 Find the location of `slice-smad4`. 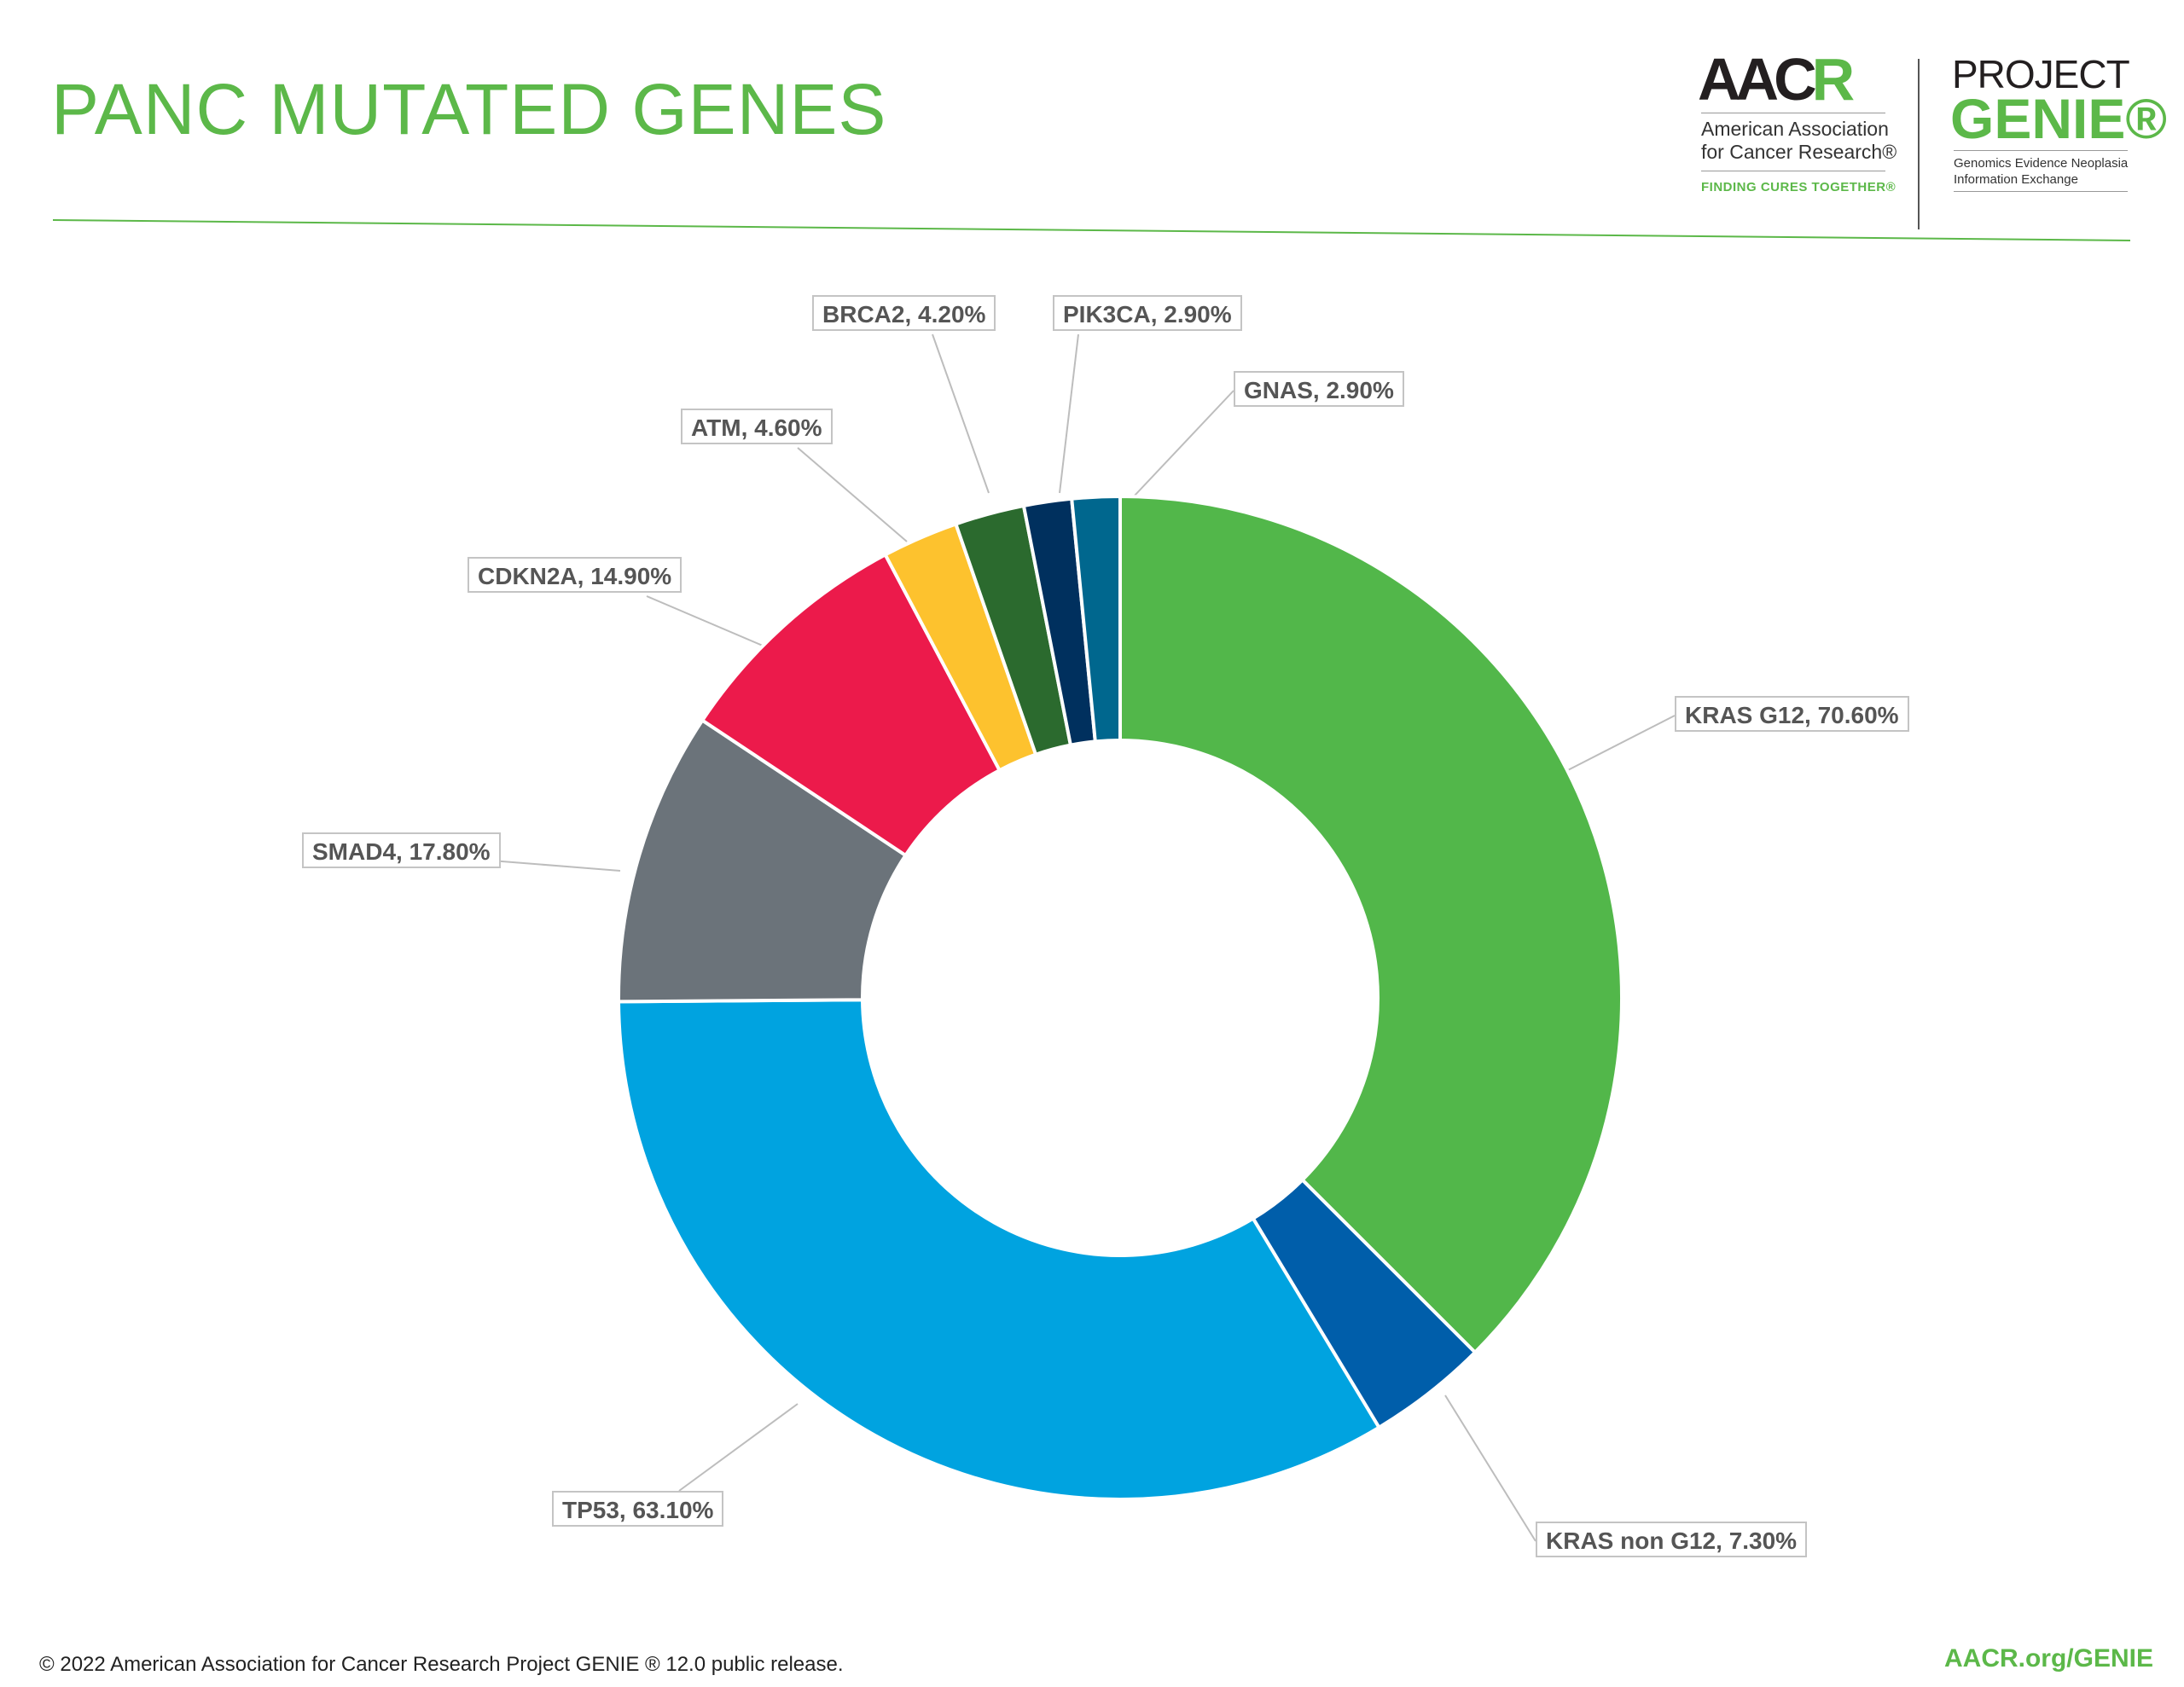

slice-smad4 is located at coordinates (763, 860).